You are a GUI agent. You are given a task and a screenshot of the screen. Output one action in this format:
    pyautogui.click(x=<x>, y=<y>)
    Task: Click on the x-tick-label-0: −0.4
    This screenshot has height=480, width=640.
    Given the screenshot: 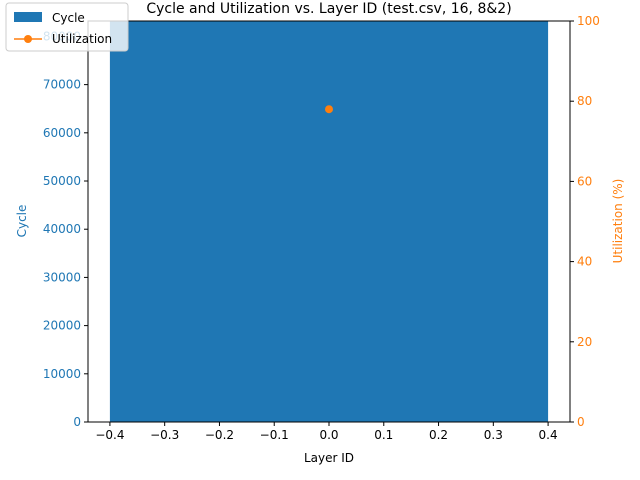 What is the action you would take?
    pyautogui.click(x=109, y=435)
    